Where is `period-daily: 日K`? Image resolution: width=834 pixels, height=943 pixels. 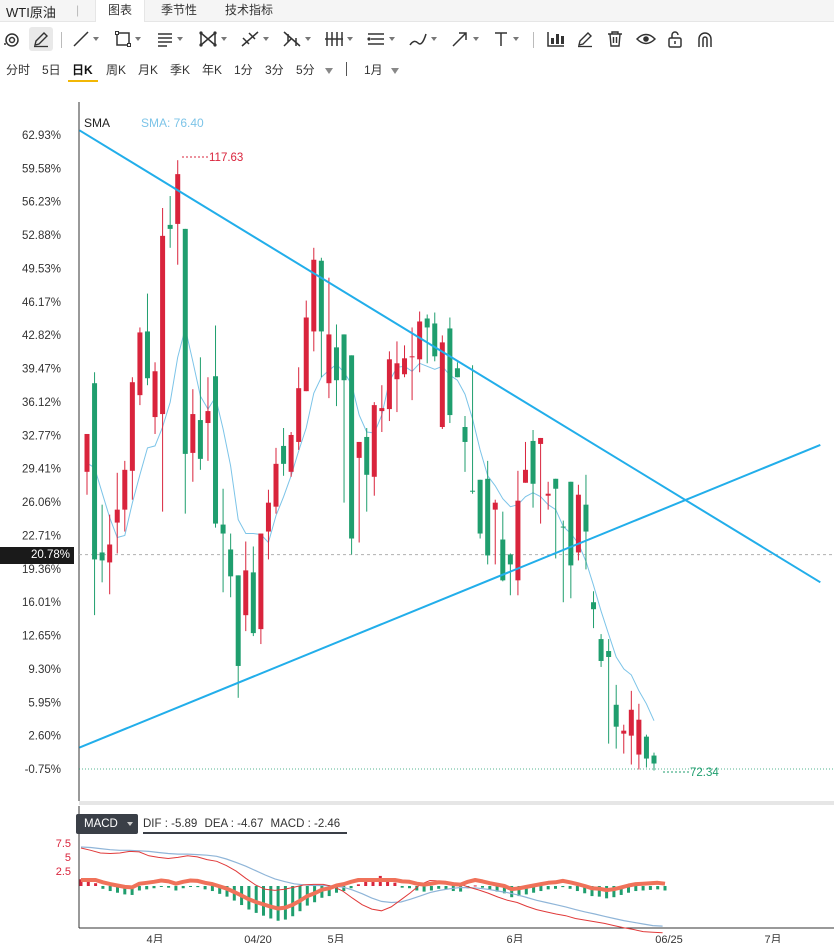 period-daily: 日K is located at coordinates (82, 70).